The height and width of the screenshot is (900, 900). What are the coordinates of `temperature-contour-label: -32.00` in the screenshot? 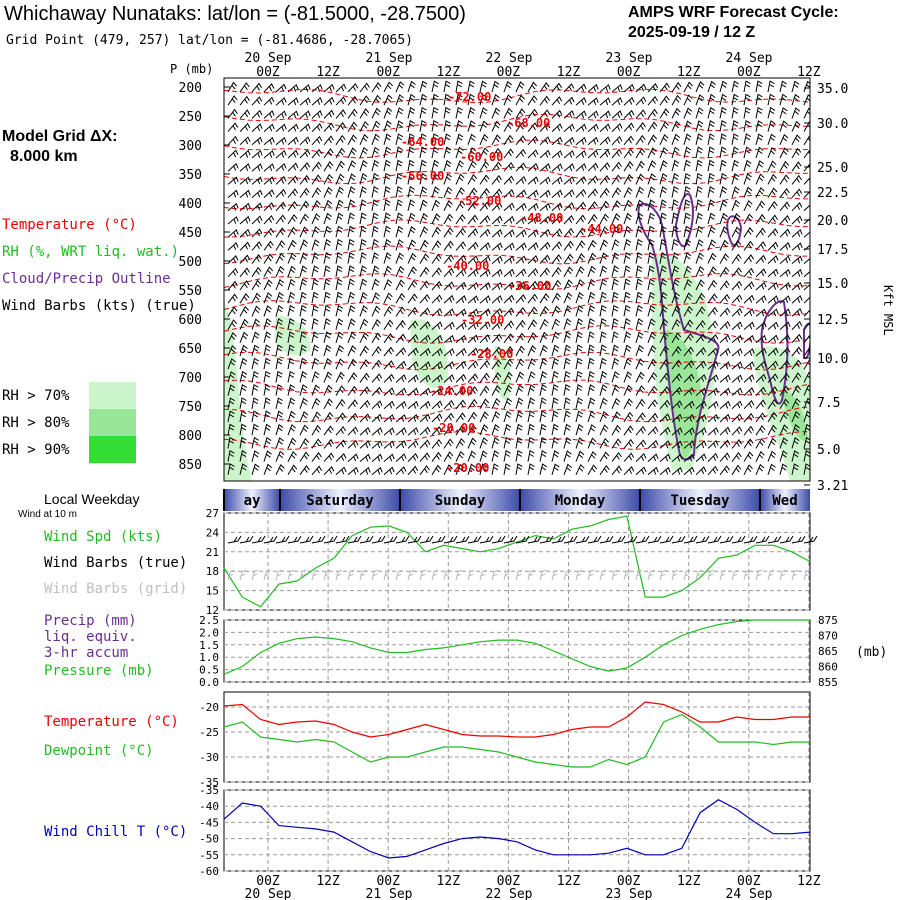 It's located at (482, 320).